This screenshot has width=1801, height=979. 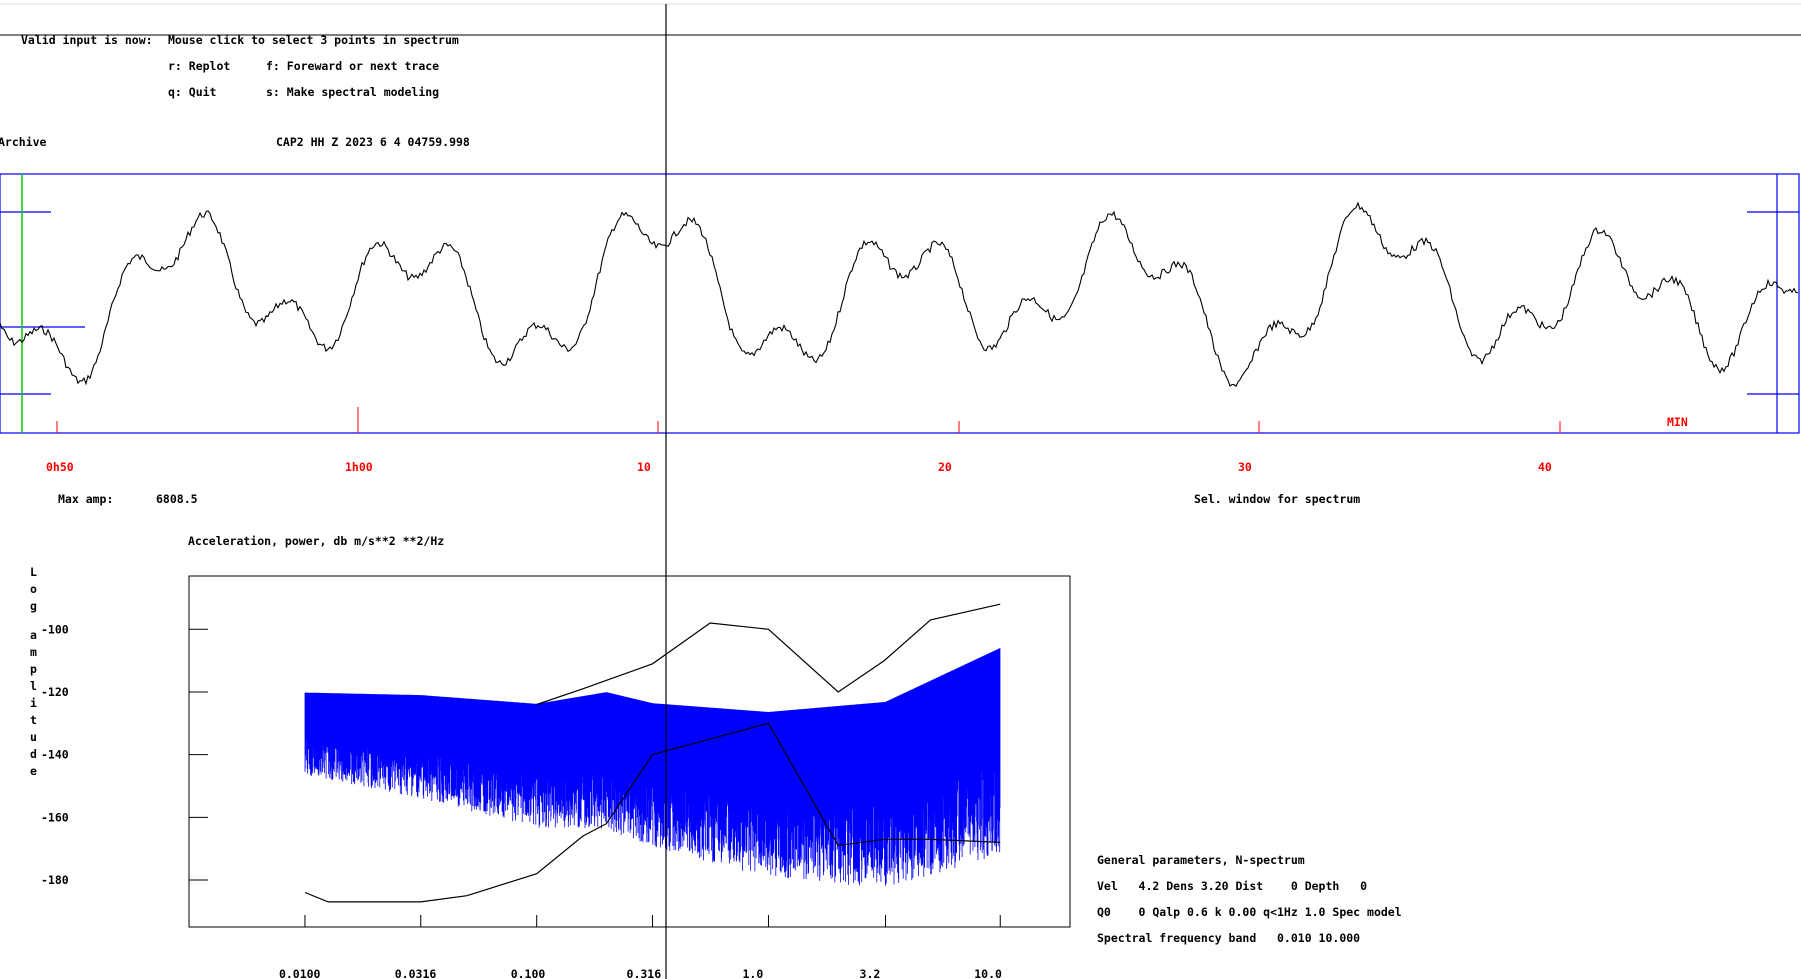 I want to click on station-info: CAP2 HH Z 2023 6 4 04759.998, so click(x=373, y=142).